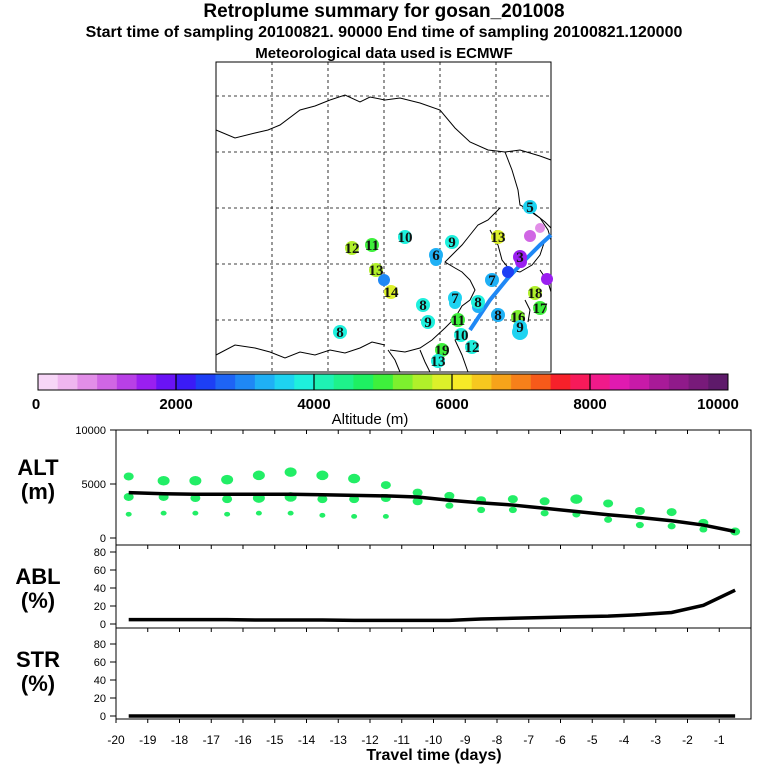 The image size is (768, 768). I want to click on x-tick-label: -17, so click(212, 740).